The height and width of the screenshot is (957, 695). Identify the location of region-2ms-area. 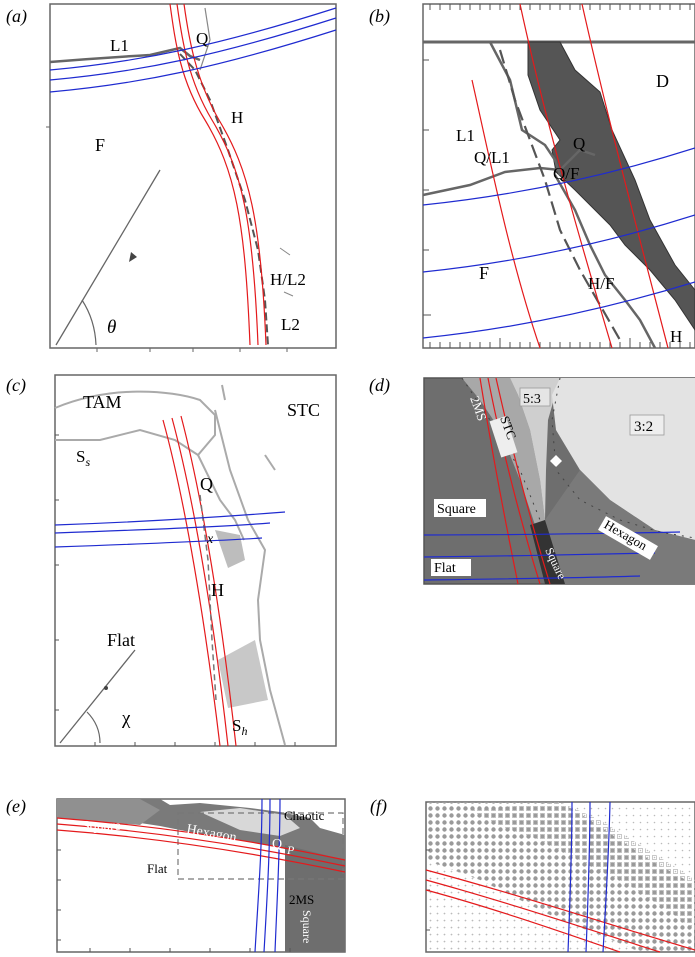
(503, 451).